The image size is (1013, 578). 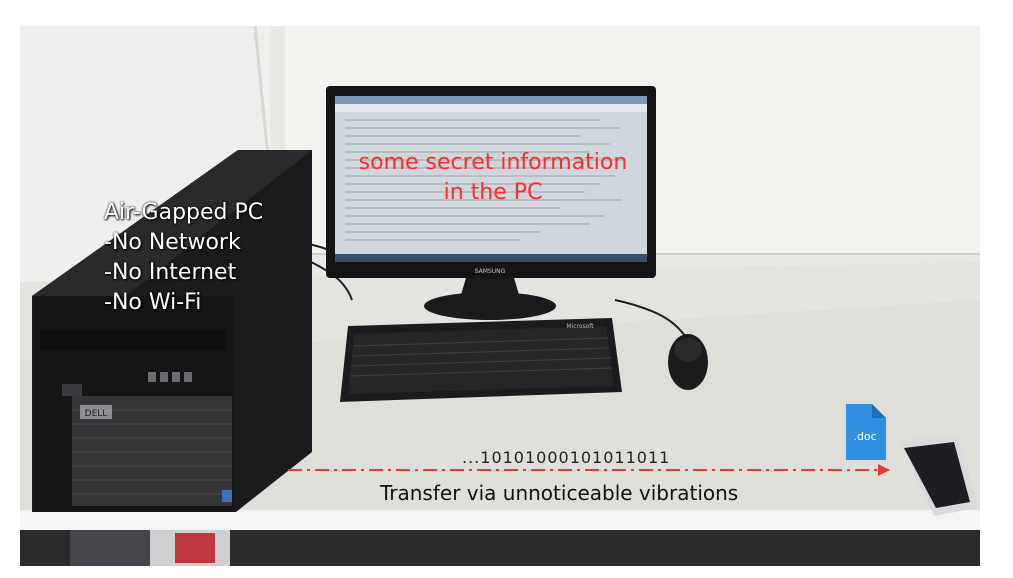 I want to click on binary-bits-label: ...10101000101011011, so click(x=566, y=457).